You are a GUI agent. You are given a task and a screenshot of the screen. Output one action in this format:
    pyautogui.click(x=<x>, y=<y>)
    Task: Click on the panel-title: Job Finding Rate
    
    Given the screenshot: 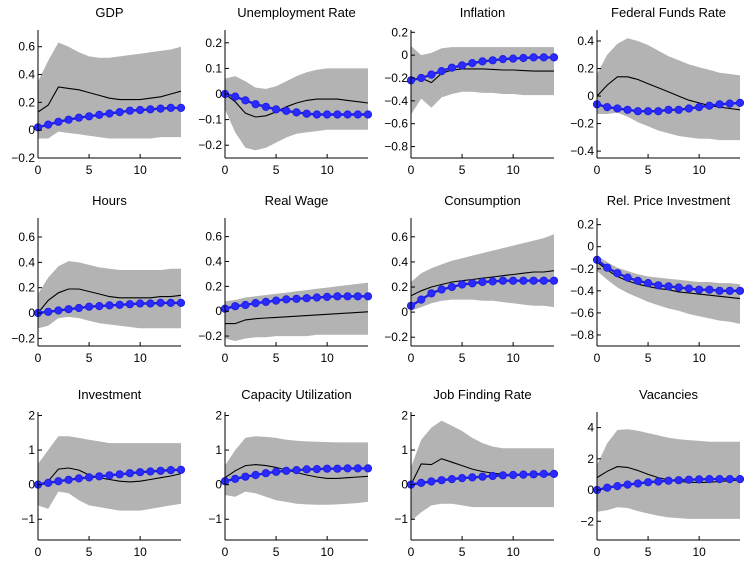 What is the action you would take?
    pyautogui.click(x=482, y=394)
    